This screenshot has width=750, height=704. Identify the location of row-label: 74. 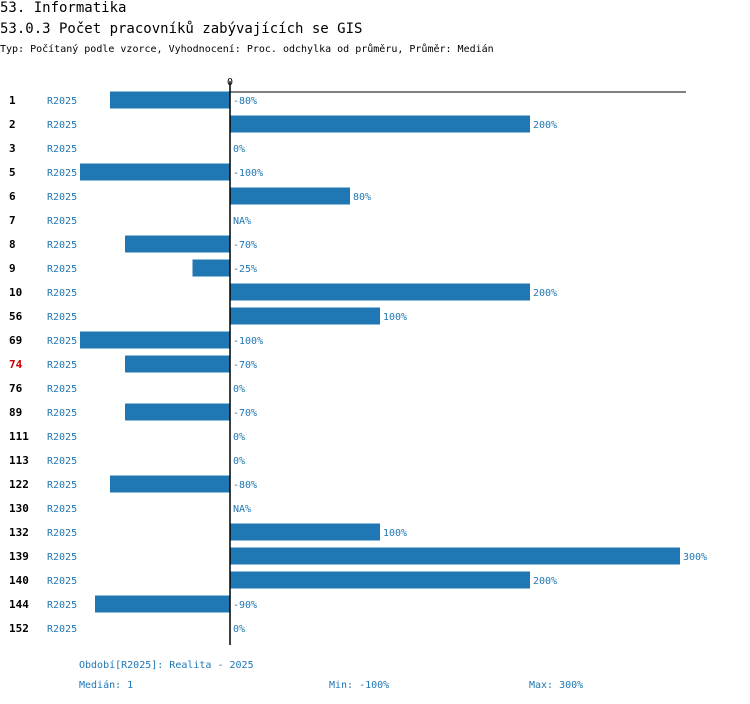
(16, 364).